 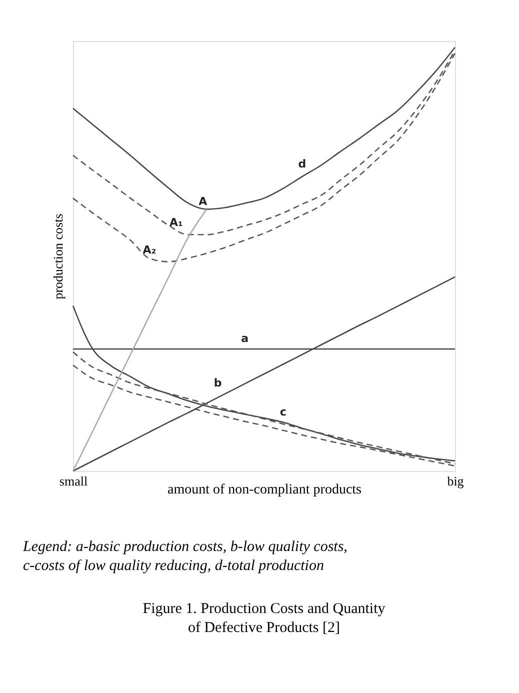 What do you see at coordinates (245, 338) in the screenshot?
I see `series-label: a` at bounding box center [245, 338].